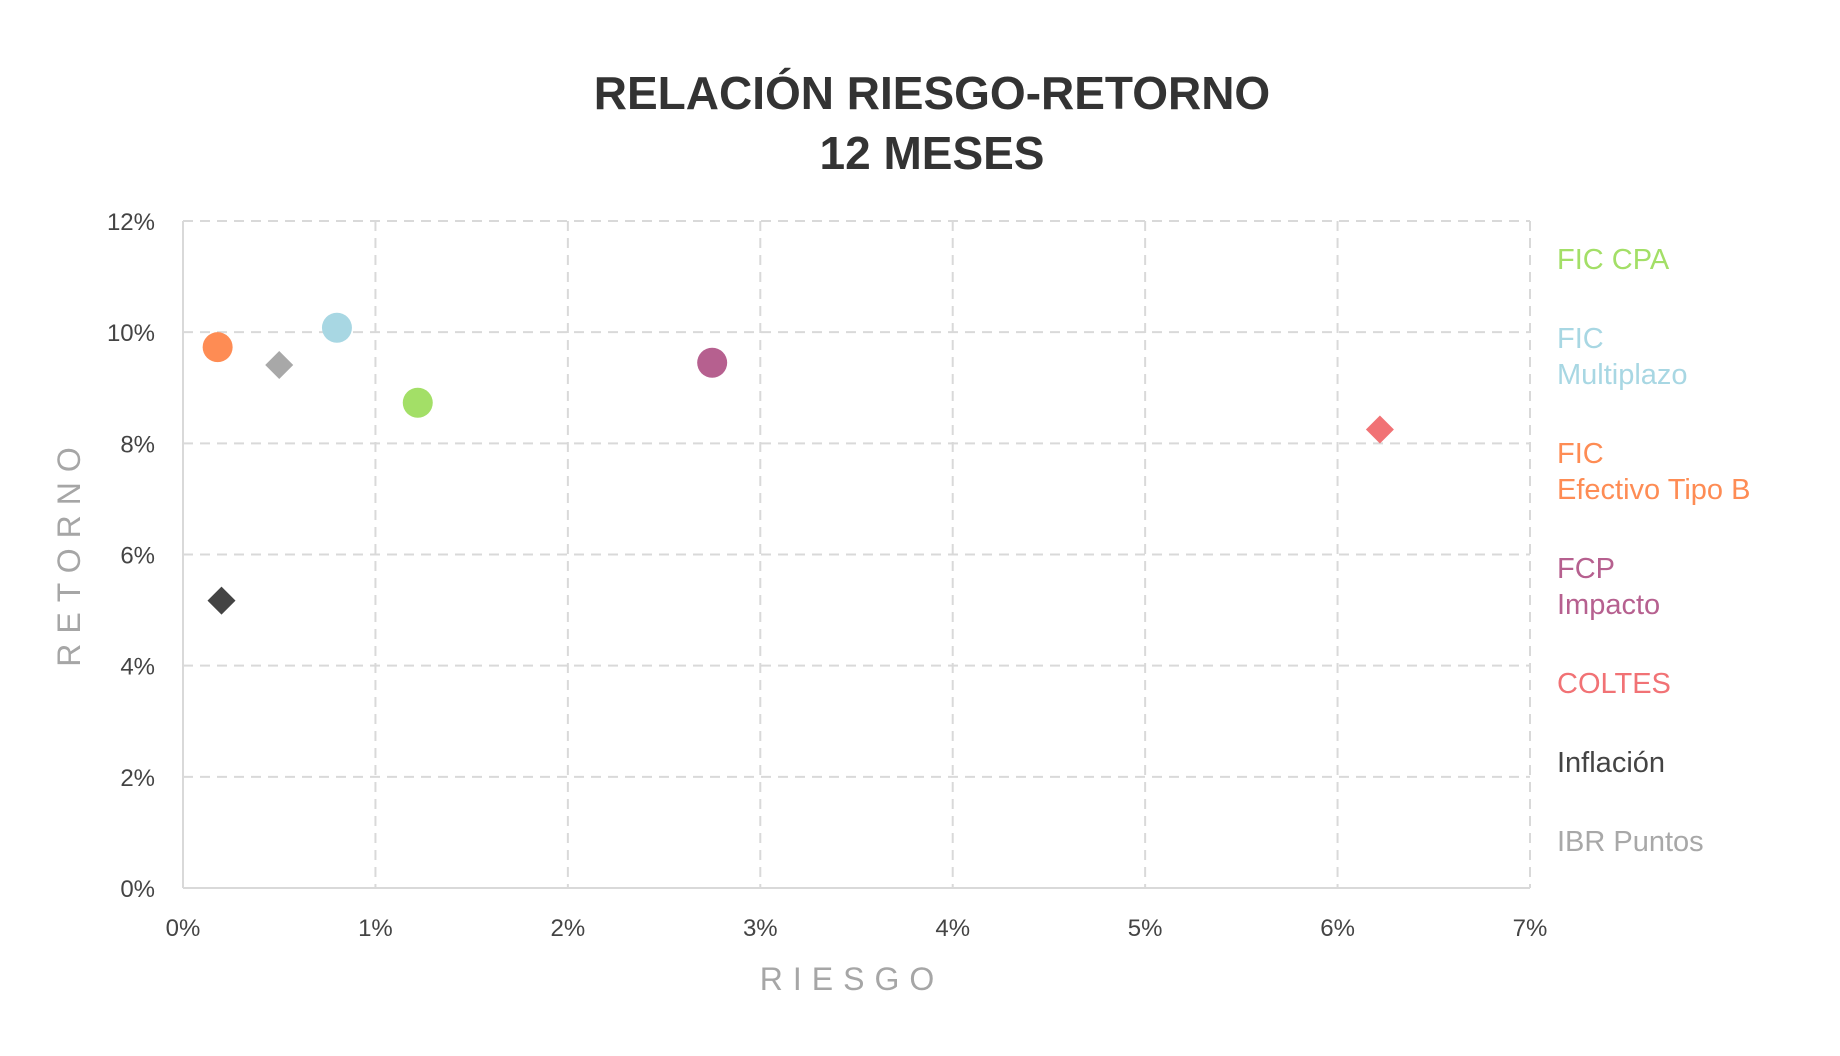 This screenshot has height=1056, width=1840. I want to click on legend-entry-4: COLTES, so click(1614, 684).